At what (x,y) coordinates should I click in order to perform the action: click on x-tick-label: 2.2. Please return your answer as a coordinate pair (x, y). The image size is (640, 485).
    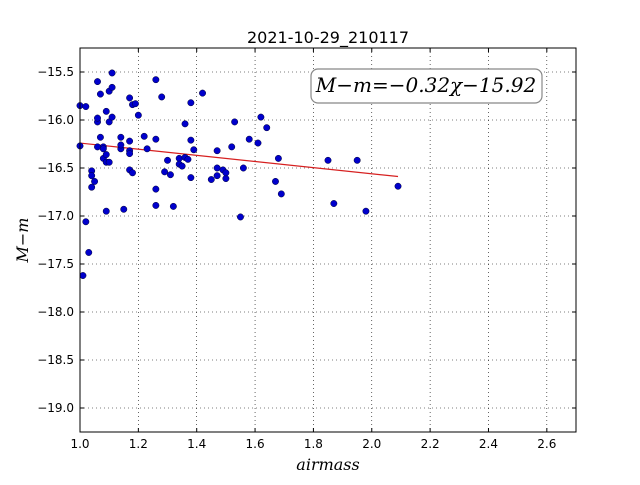
    Looking at the image, I should click on (430, 444).